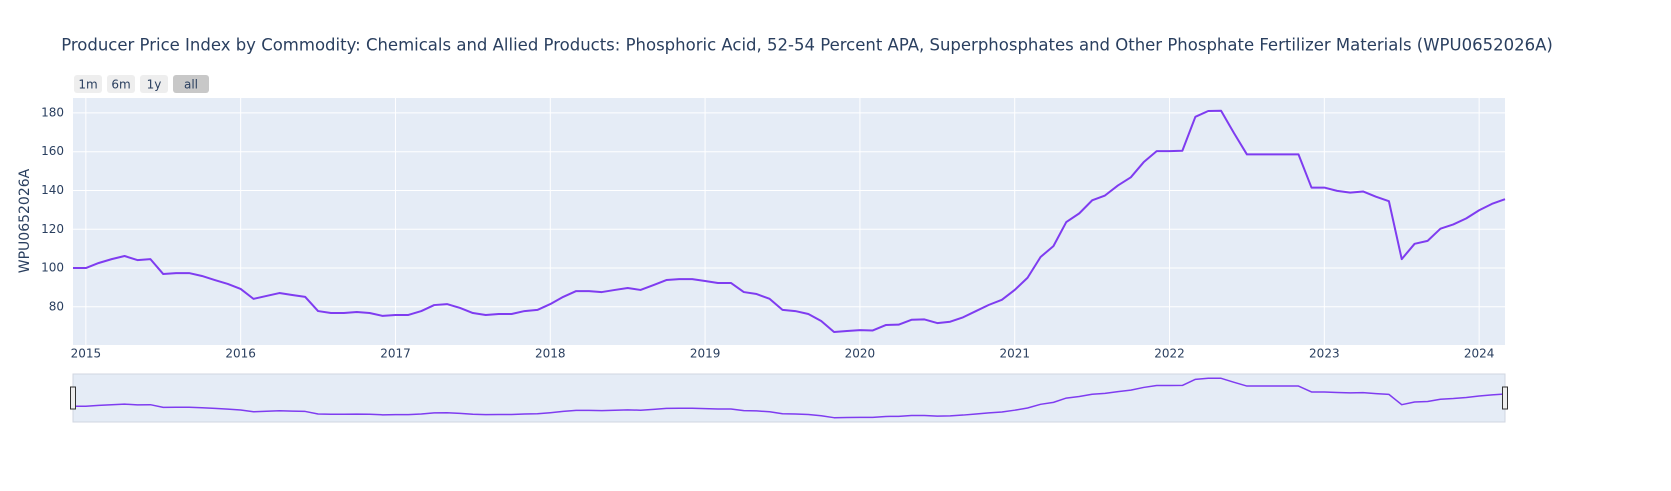 The width and height of the screenshot is (1671, 491). What do you see at coordinates (1324, 354) in the screenshot?
I see `x-tick-label: 2023` at bounding box center [1324, 354].